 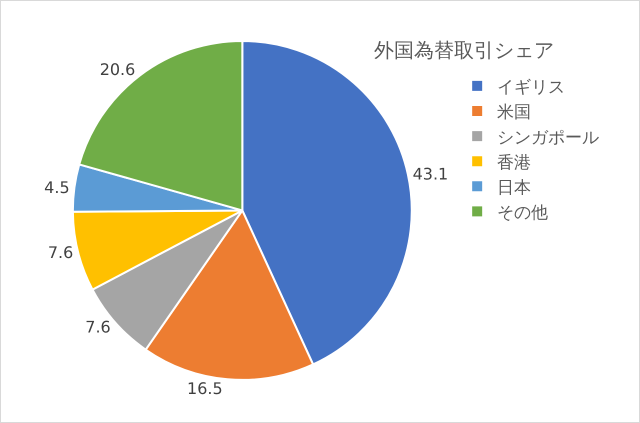 What do you see at coordinates (118, 69) in the screenshot?
I see `data-label: 20.6` at bounding box center [118, 69].